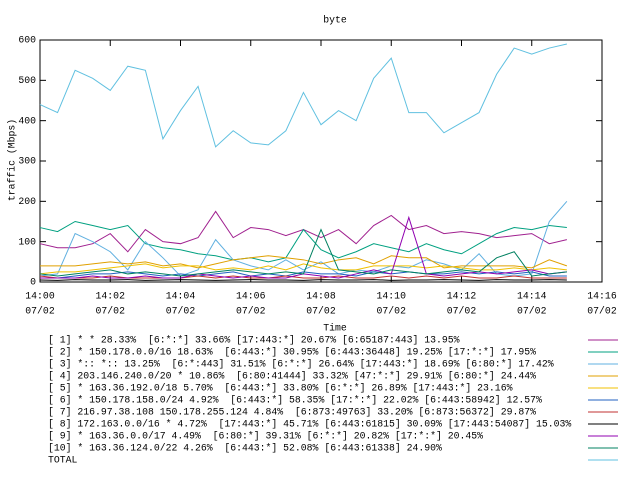 The height and width of the screenshot is (480, 640). I want to click on x-tick-label: 14:08, so click(321, 296).